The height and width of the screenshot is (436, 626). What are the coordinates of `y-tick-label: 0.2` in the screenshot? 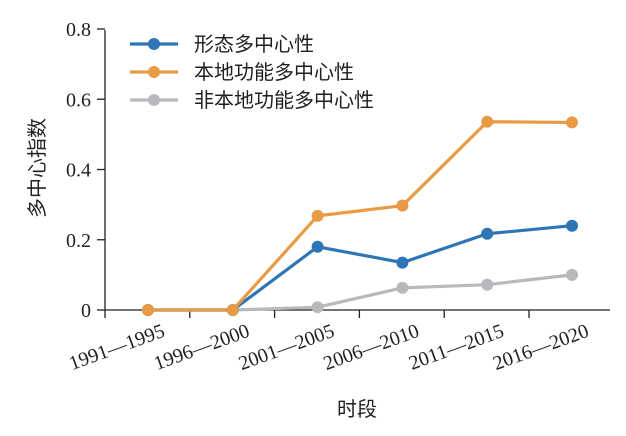 It's located at (78, 241).